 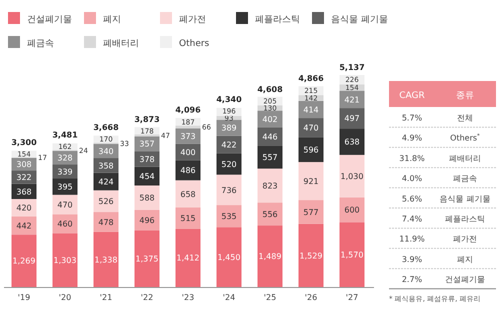 I want to click on data-label: 736, so click(x=229, y=190).